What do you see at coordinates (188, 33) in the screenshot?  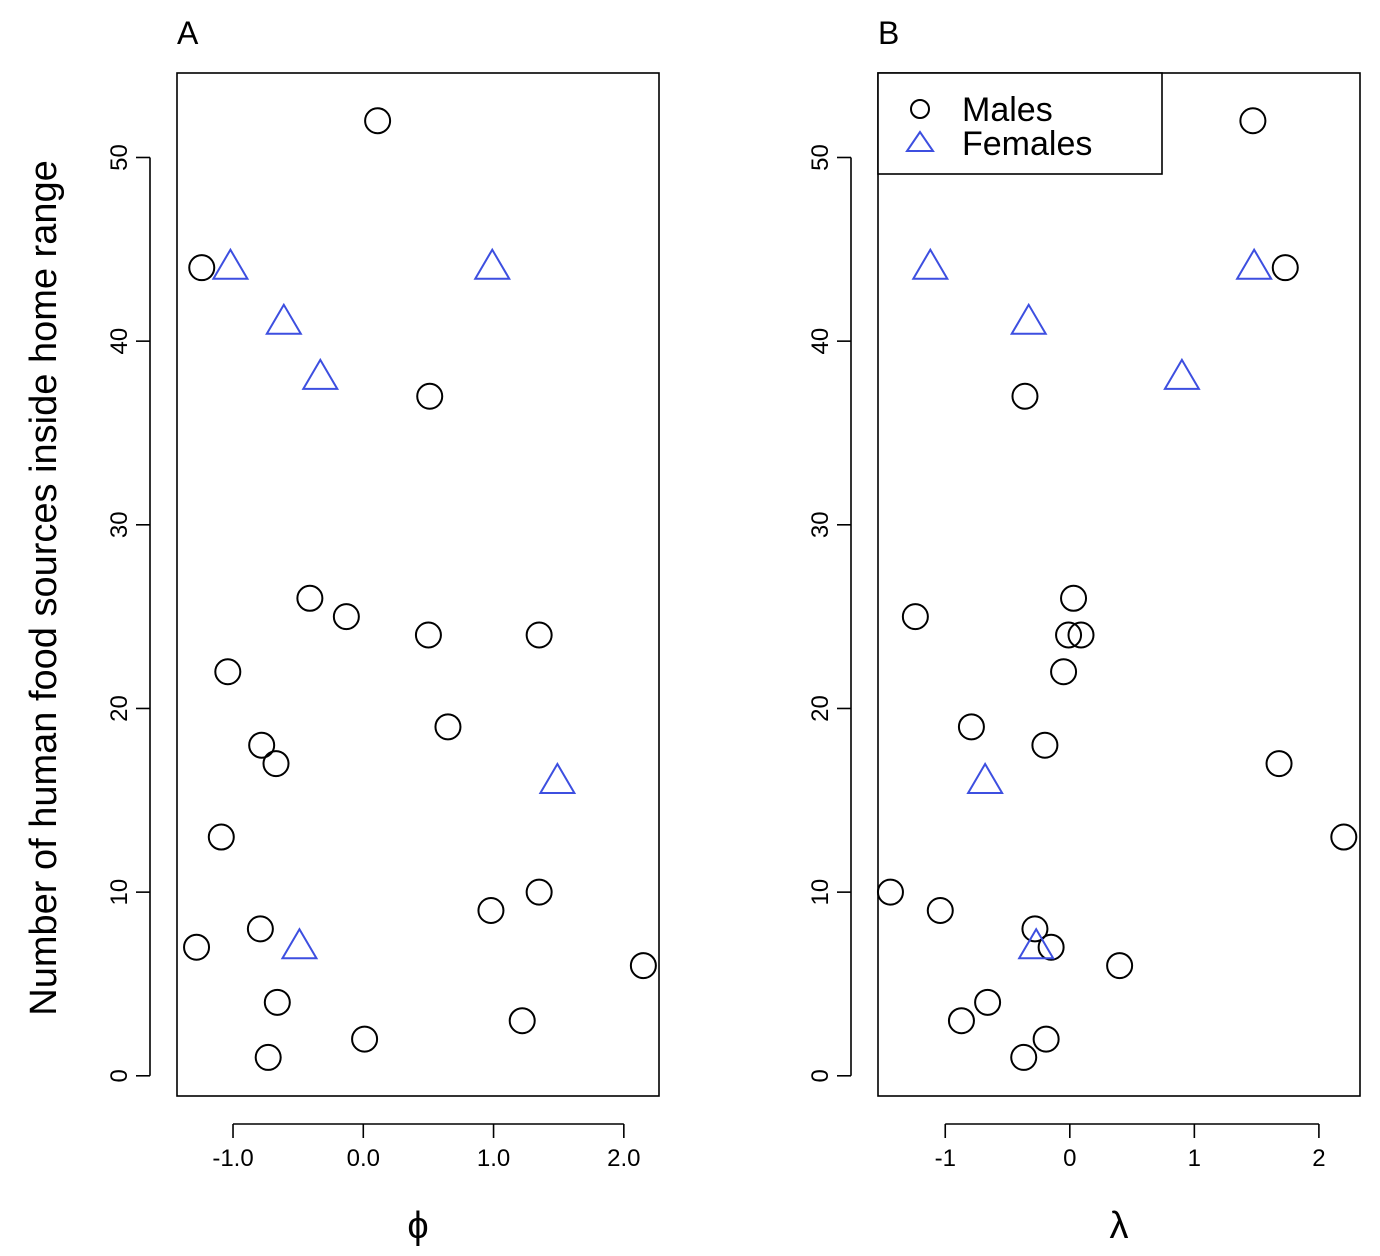 I see `panel-label: A` at bounding box center [188, 33].